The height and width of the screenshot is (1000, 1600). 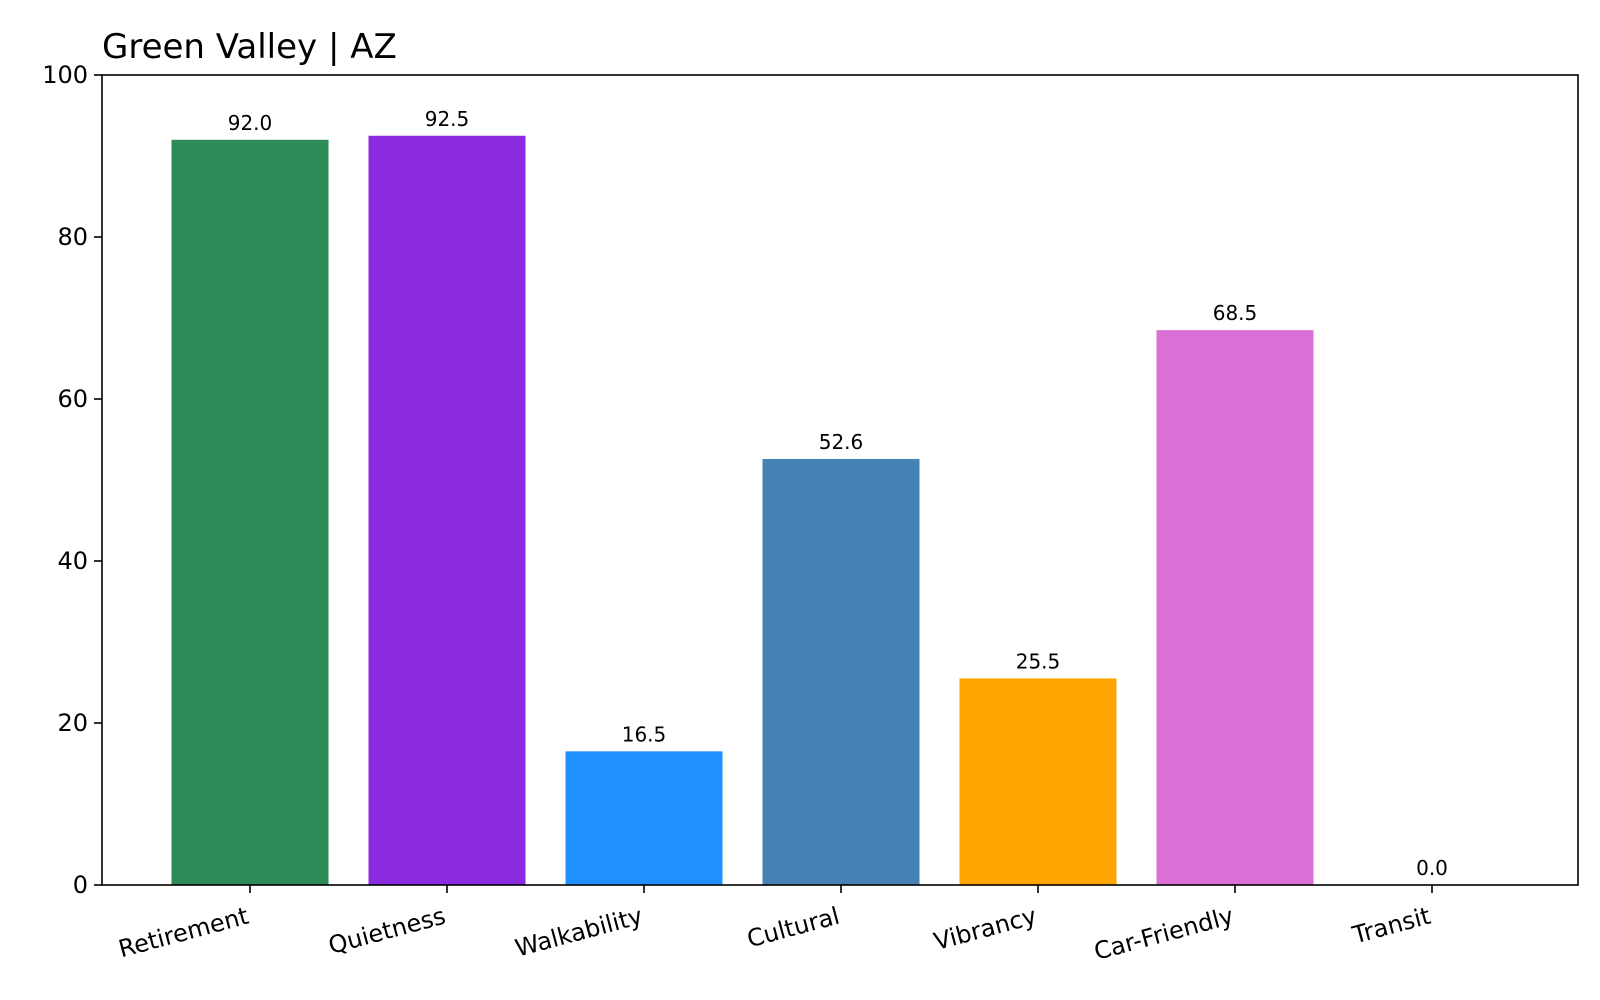 What do you see at coordinates (249, 47) in the screenshot?
I see `chart-title: Green Valley | AZ` at bounding box center [249, 47].